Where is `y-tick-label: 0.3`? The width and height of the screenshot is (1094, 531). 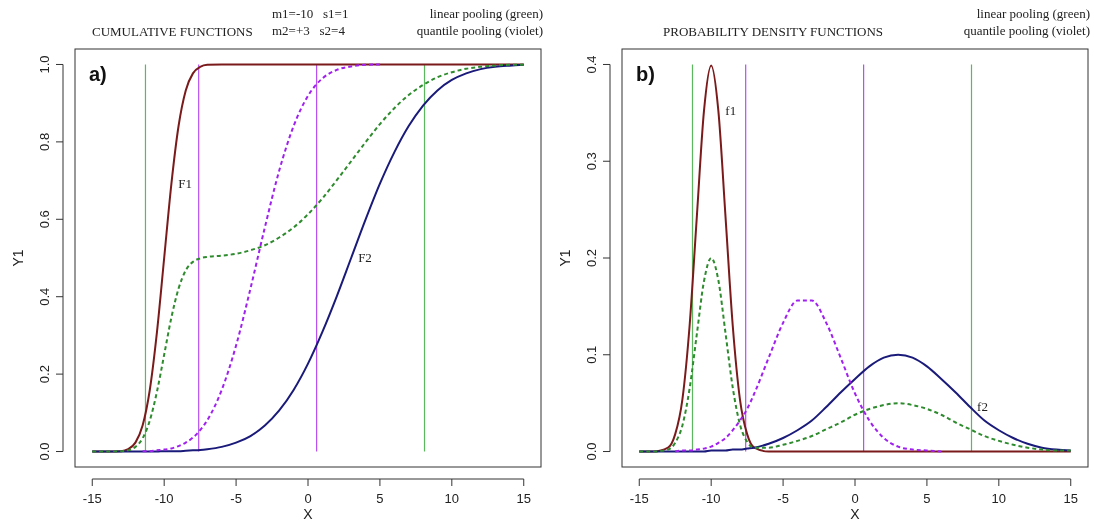
y-tick-label: 0.3 is located at coordinates (591, 161).